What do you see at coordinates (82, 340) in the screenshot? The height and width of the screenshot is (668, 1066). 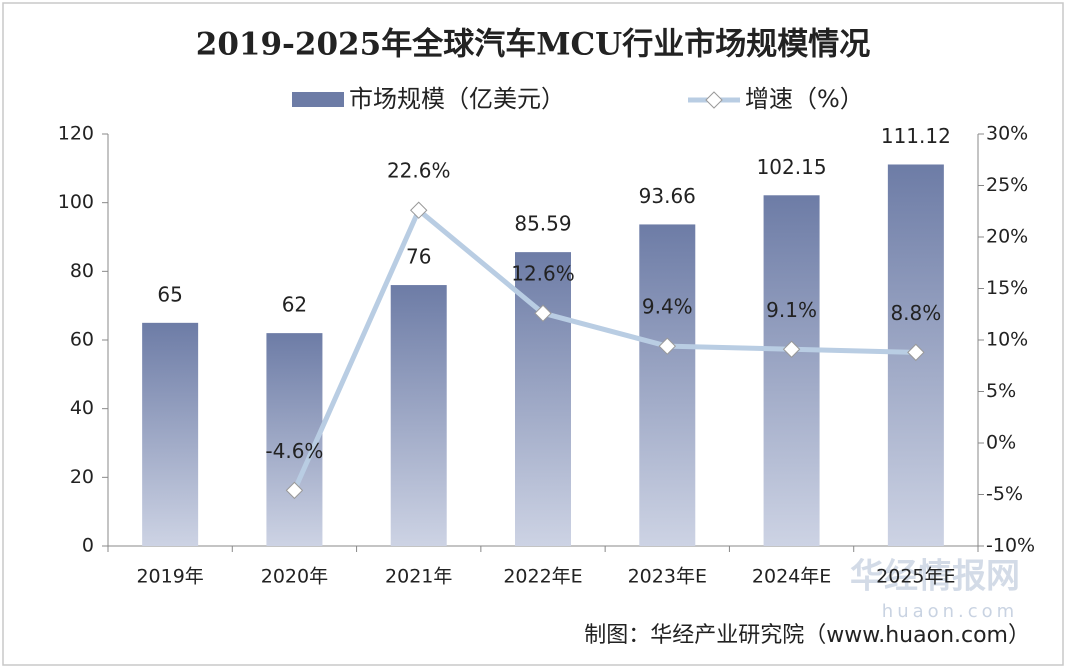 I see `y-tick-label: 60` at bounding box center [82, 340].